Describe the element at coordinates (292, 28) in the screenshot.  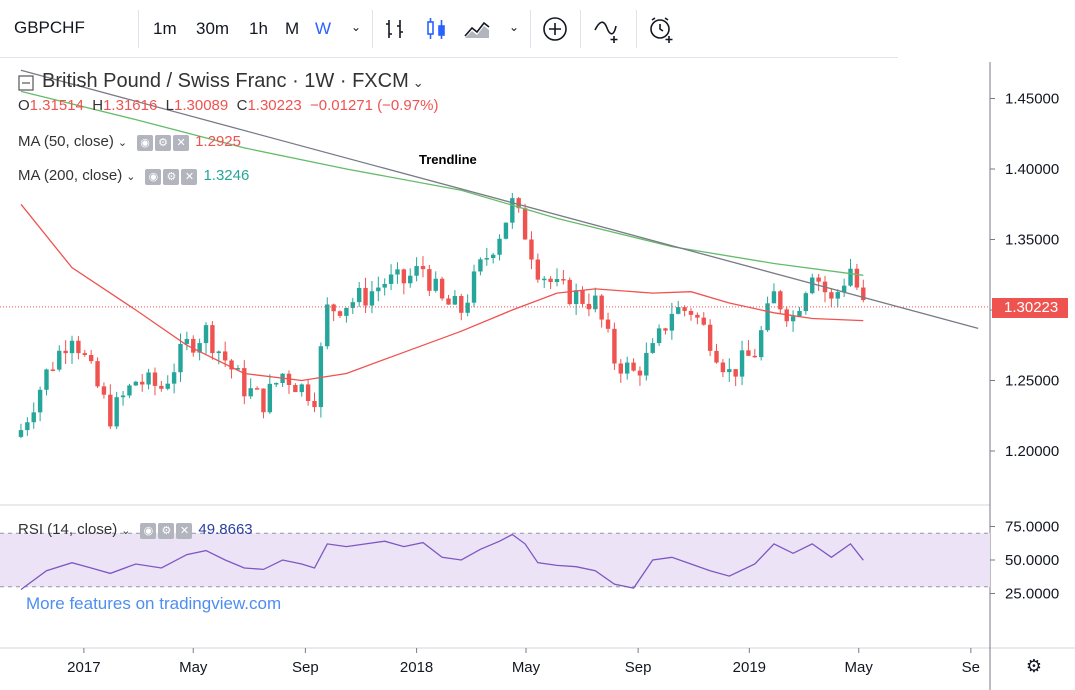
I see `timeframe-month: M` at that location.